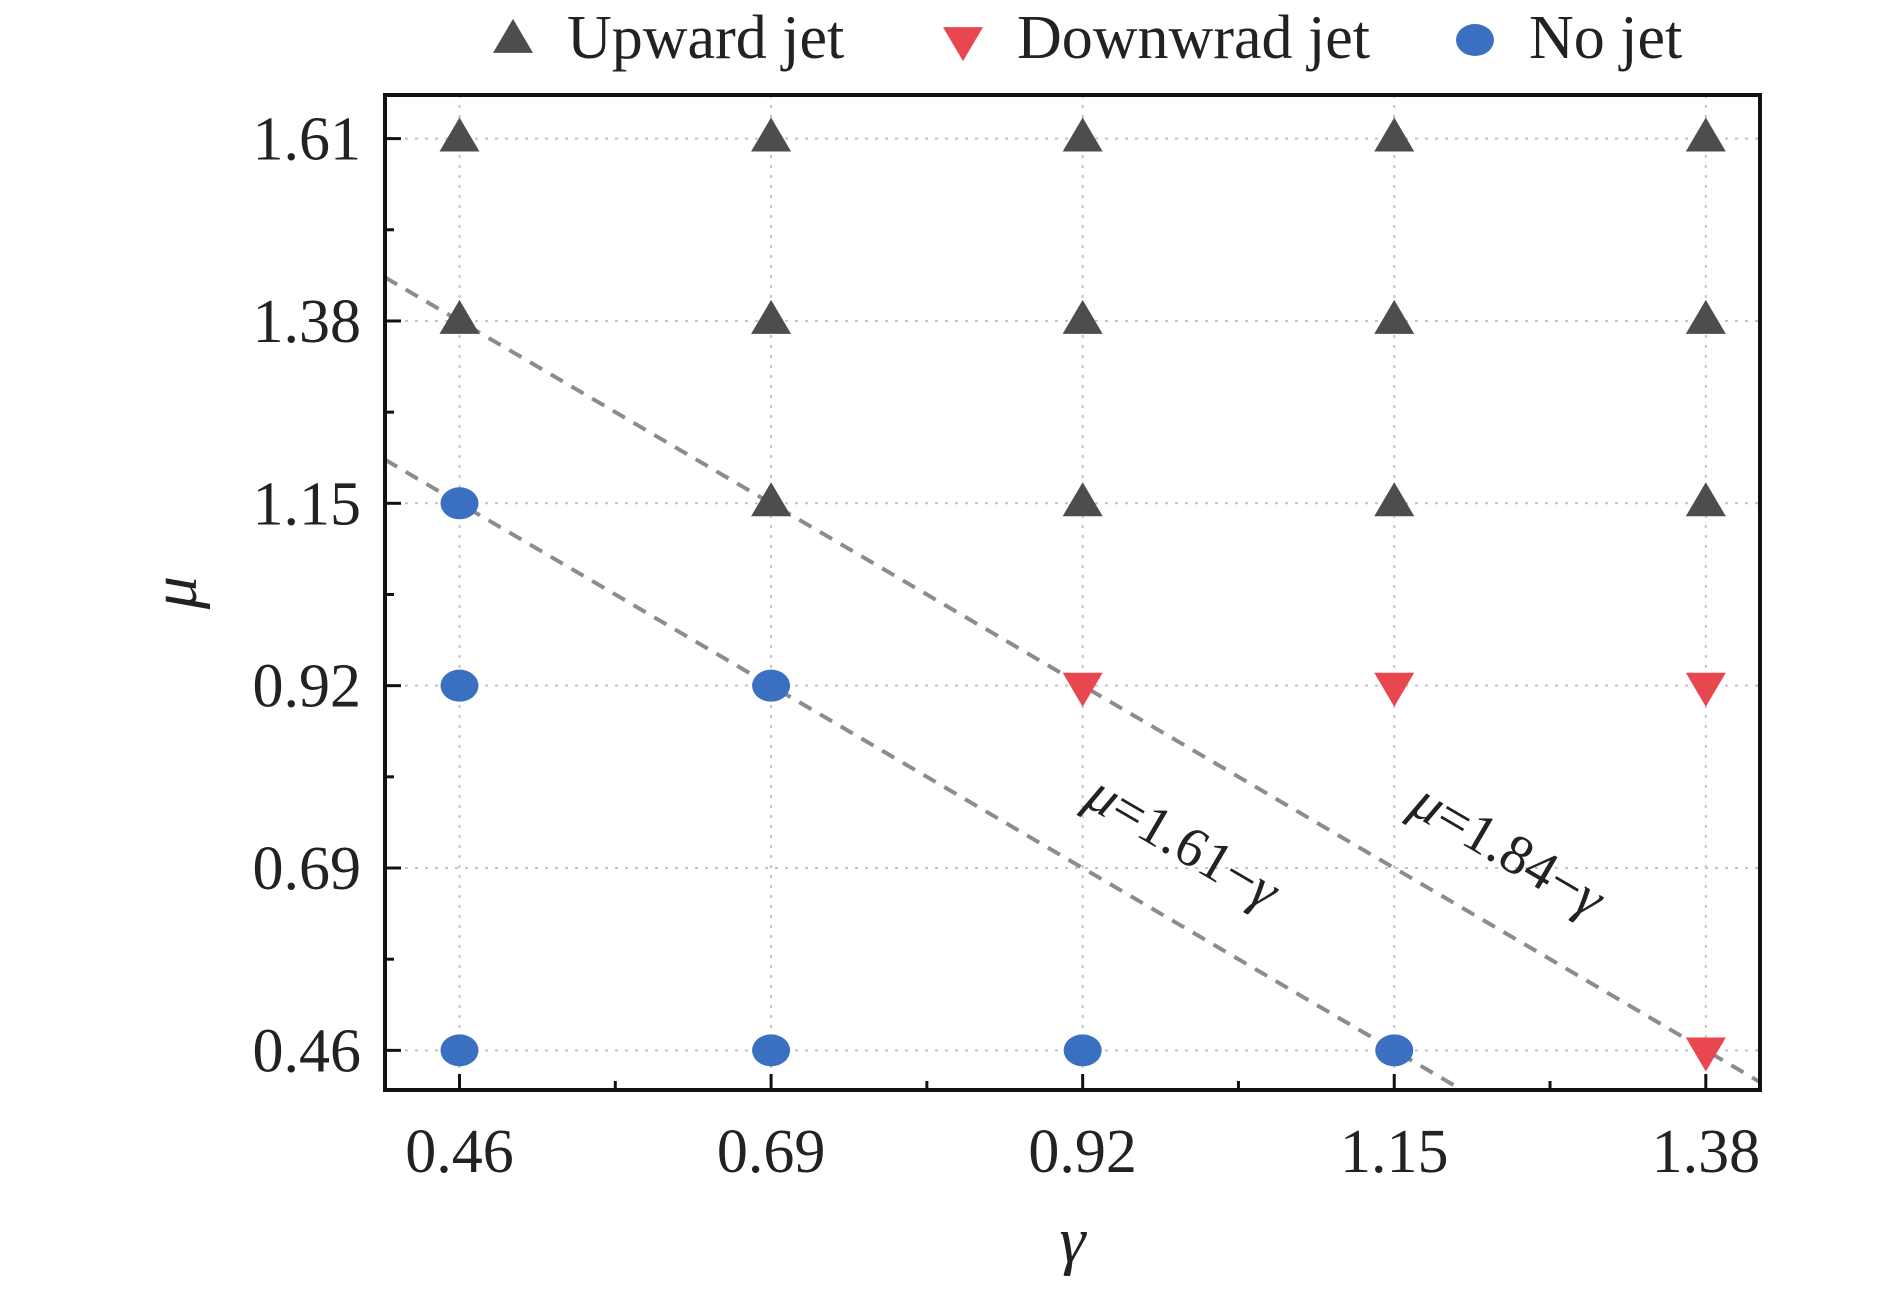 The image size is (1890, 1291). Describe the element at coordinates (1706, 1152) in the screenshot. I see `x-tick-label: 1.38` at that location.